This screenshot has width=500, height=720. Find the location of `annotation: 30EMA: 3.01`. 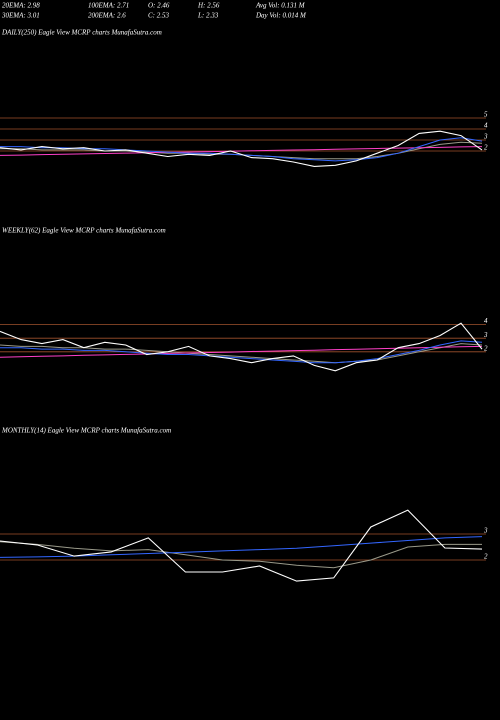

annotation: 30EMA: 3.01 is located at coordinates (20, 16).